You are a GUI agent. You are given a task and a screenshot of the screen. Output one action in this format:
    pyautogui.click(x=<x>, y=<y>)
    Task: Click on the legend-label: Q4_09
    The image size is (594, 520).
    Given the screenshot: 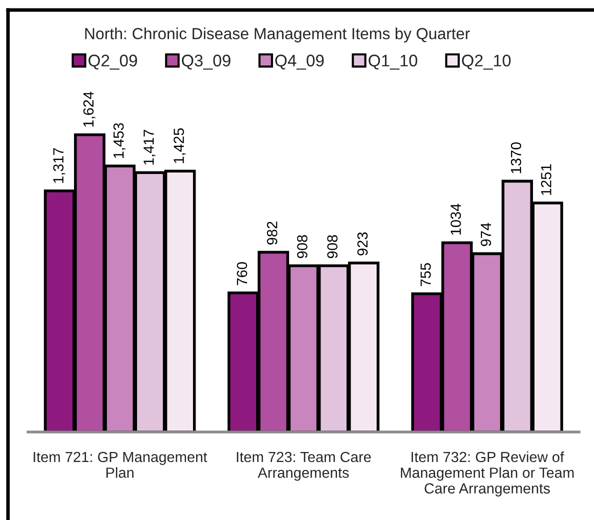 What is the action you would take?
    pyautogui.click(x=299, y=62)
    